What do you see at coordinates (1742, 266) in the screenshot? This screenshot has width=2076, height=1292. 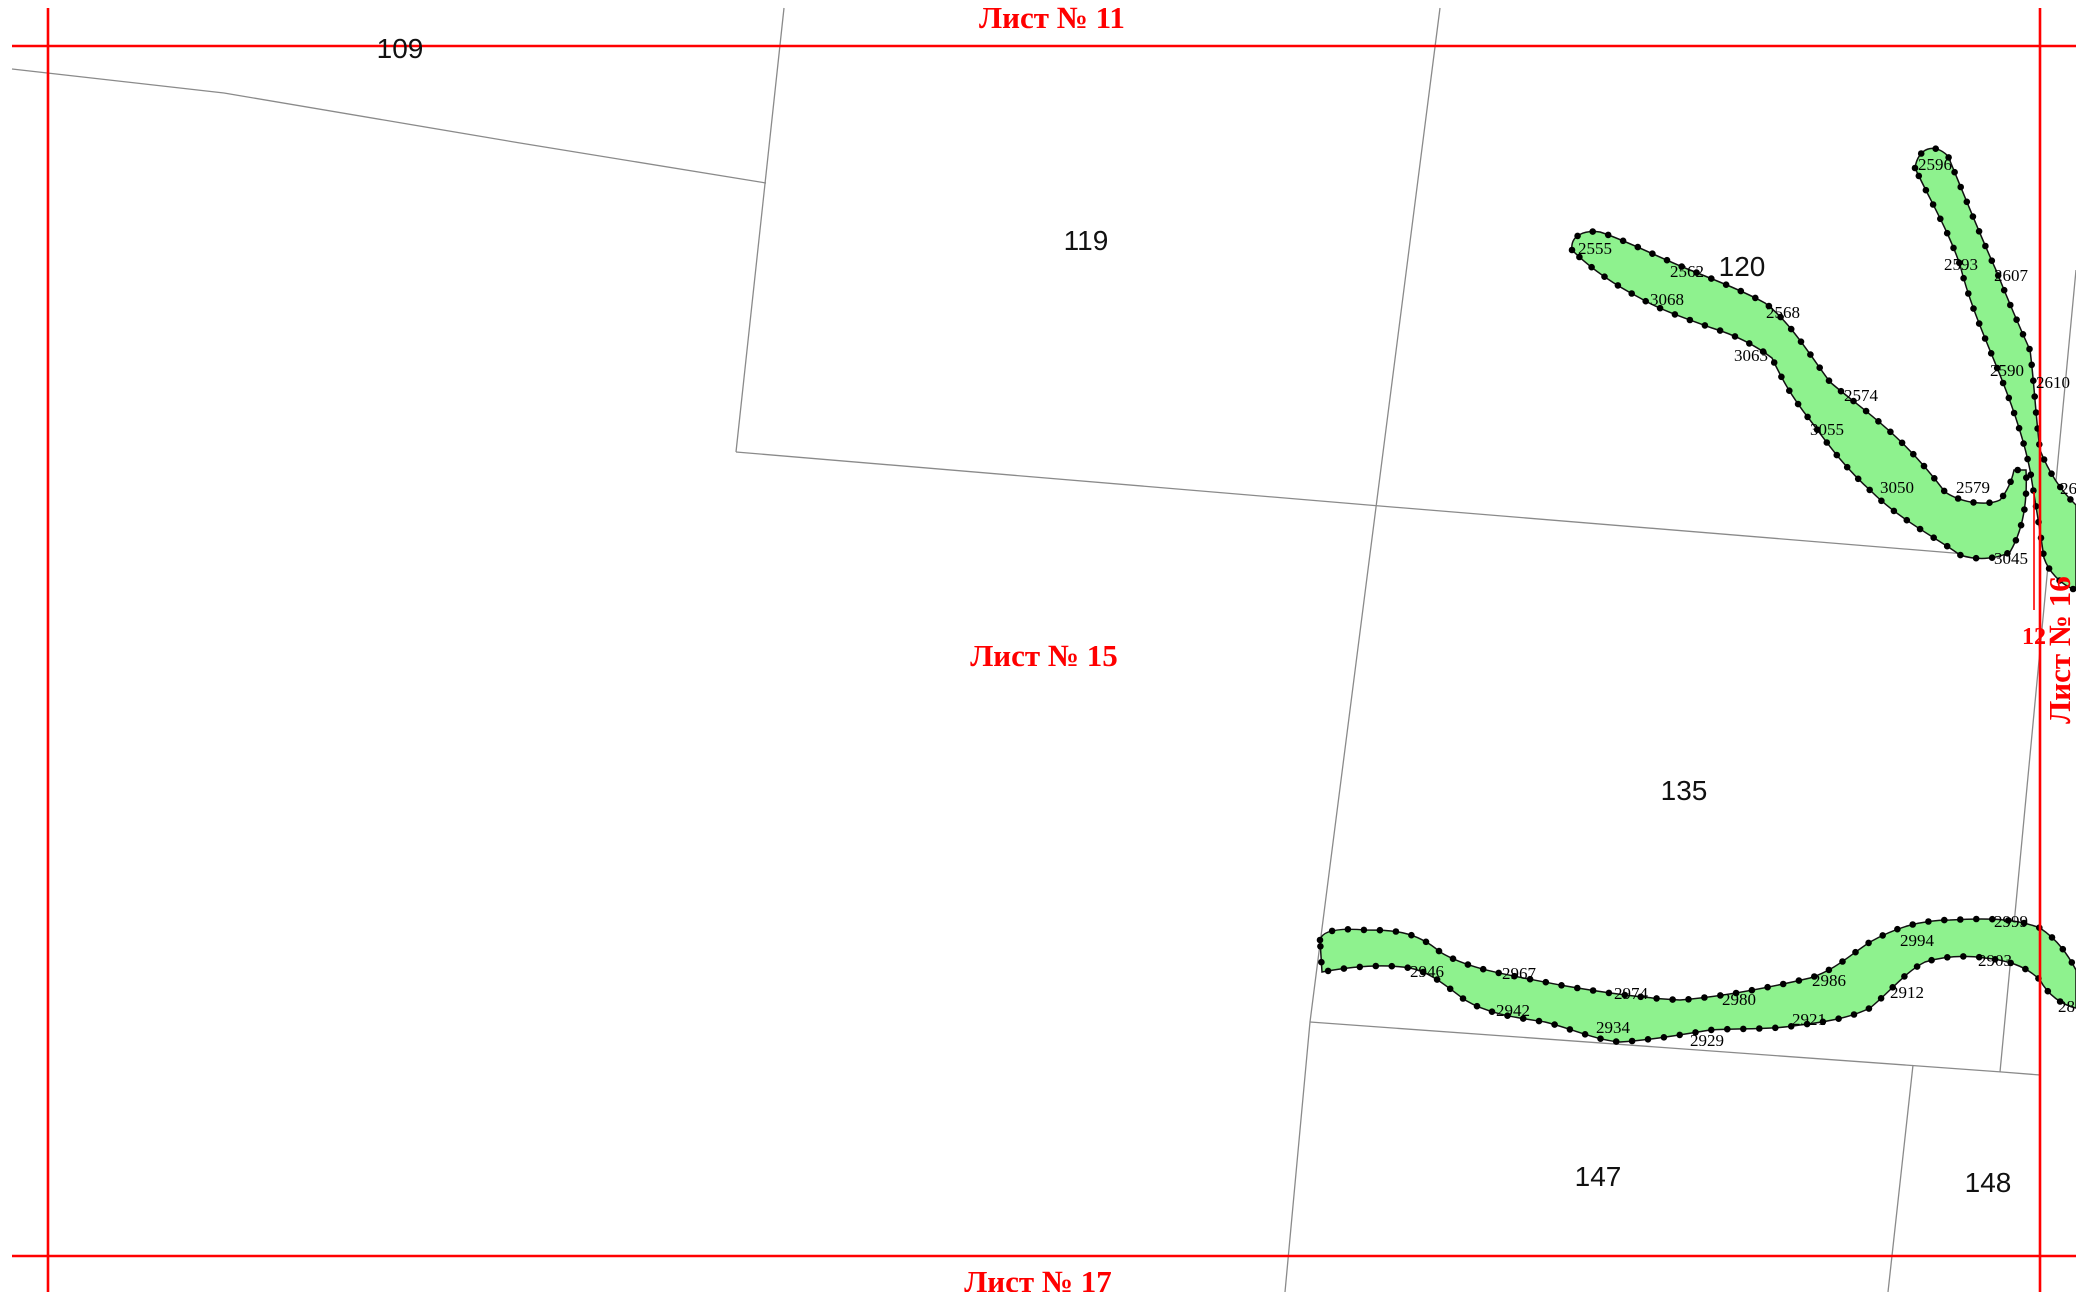 I see `parcel-number-120: 120` at bounding box center [1742, 266].